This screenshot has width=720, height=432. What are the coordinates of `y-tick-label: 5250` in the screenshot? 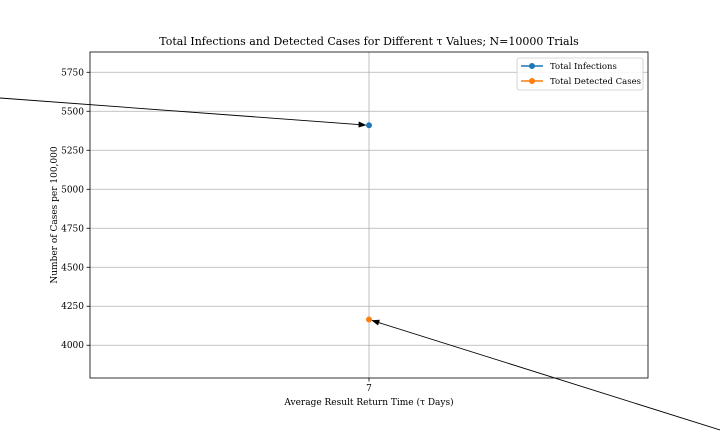 It's located at (72, 151).